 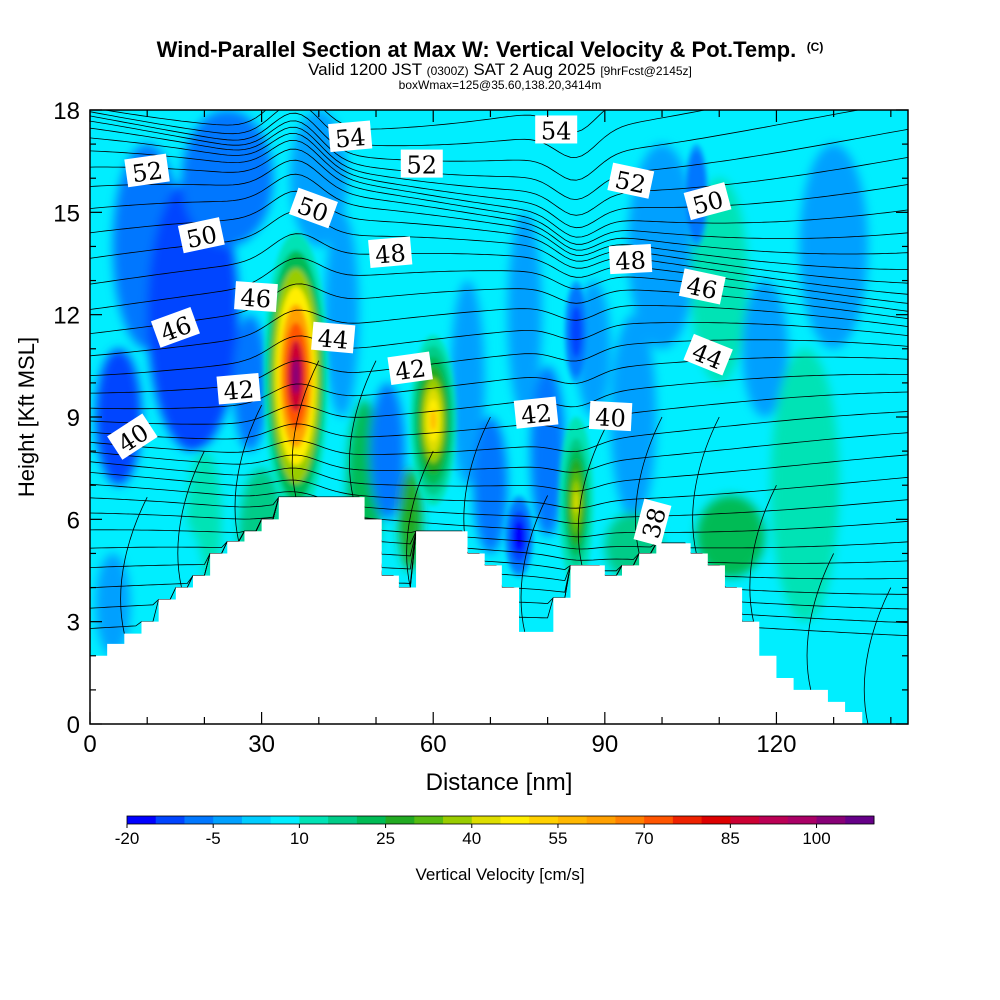 I want to click on contour-label-text: 54, so click(x=556, y=131).